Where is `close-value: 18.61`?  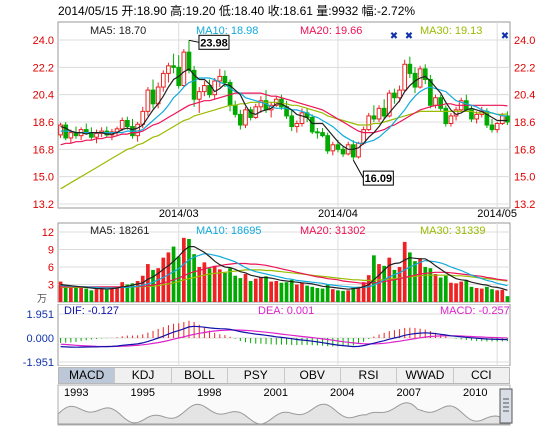 close-value: 18.61 is located at coordinates (297, 11).